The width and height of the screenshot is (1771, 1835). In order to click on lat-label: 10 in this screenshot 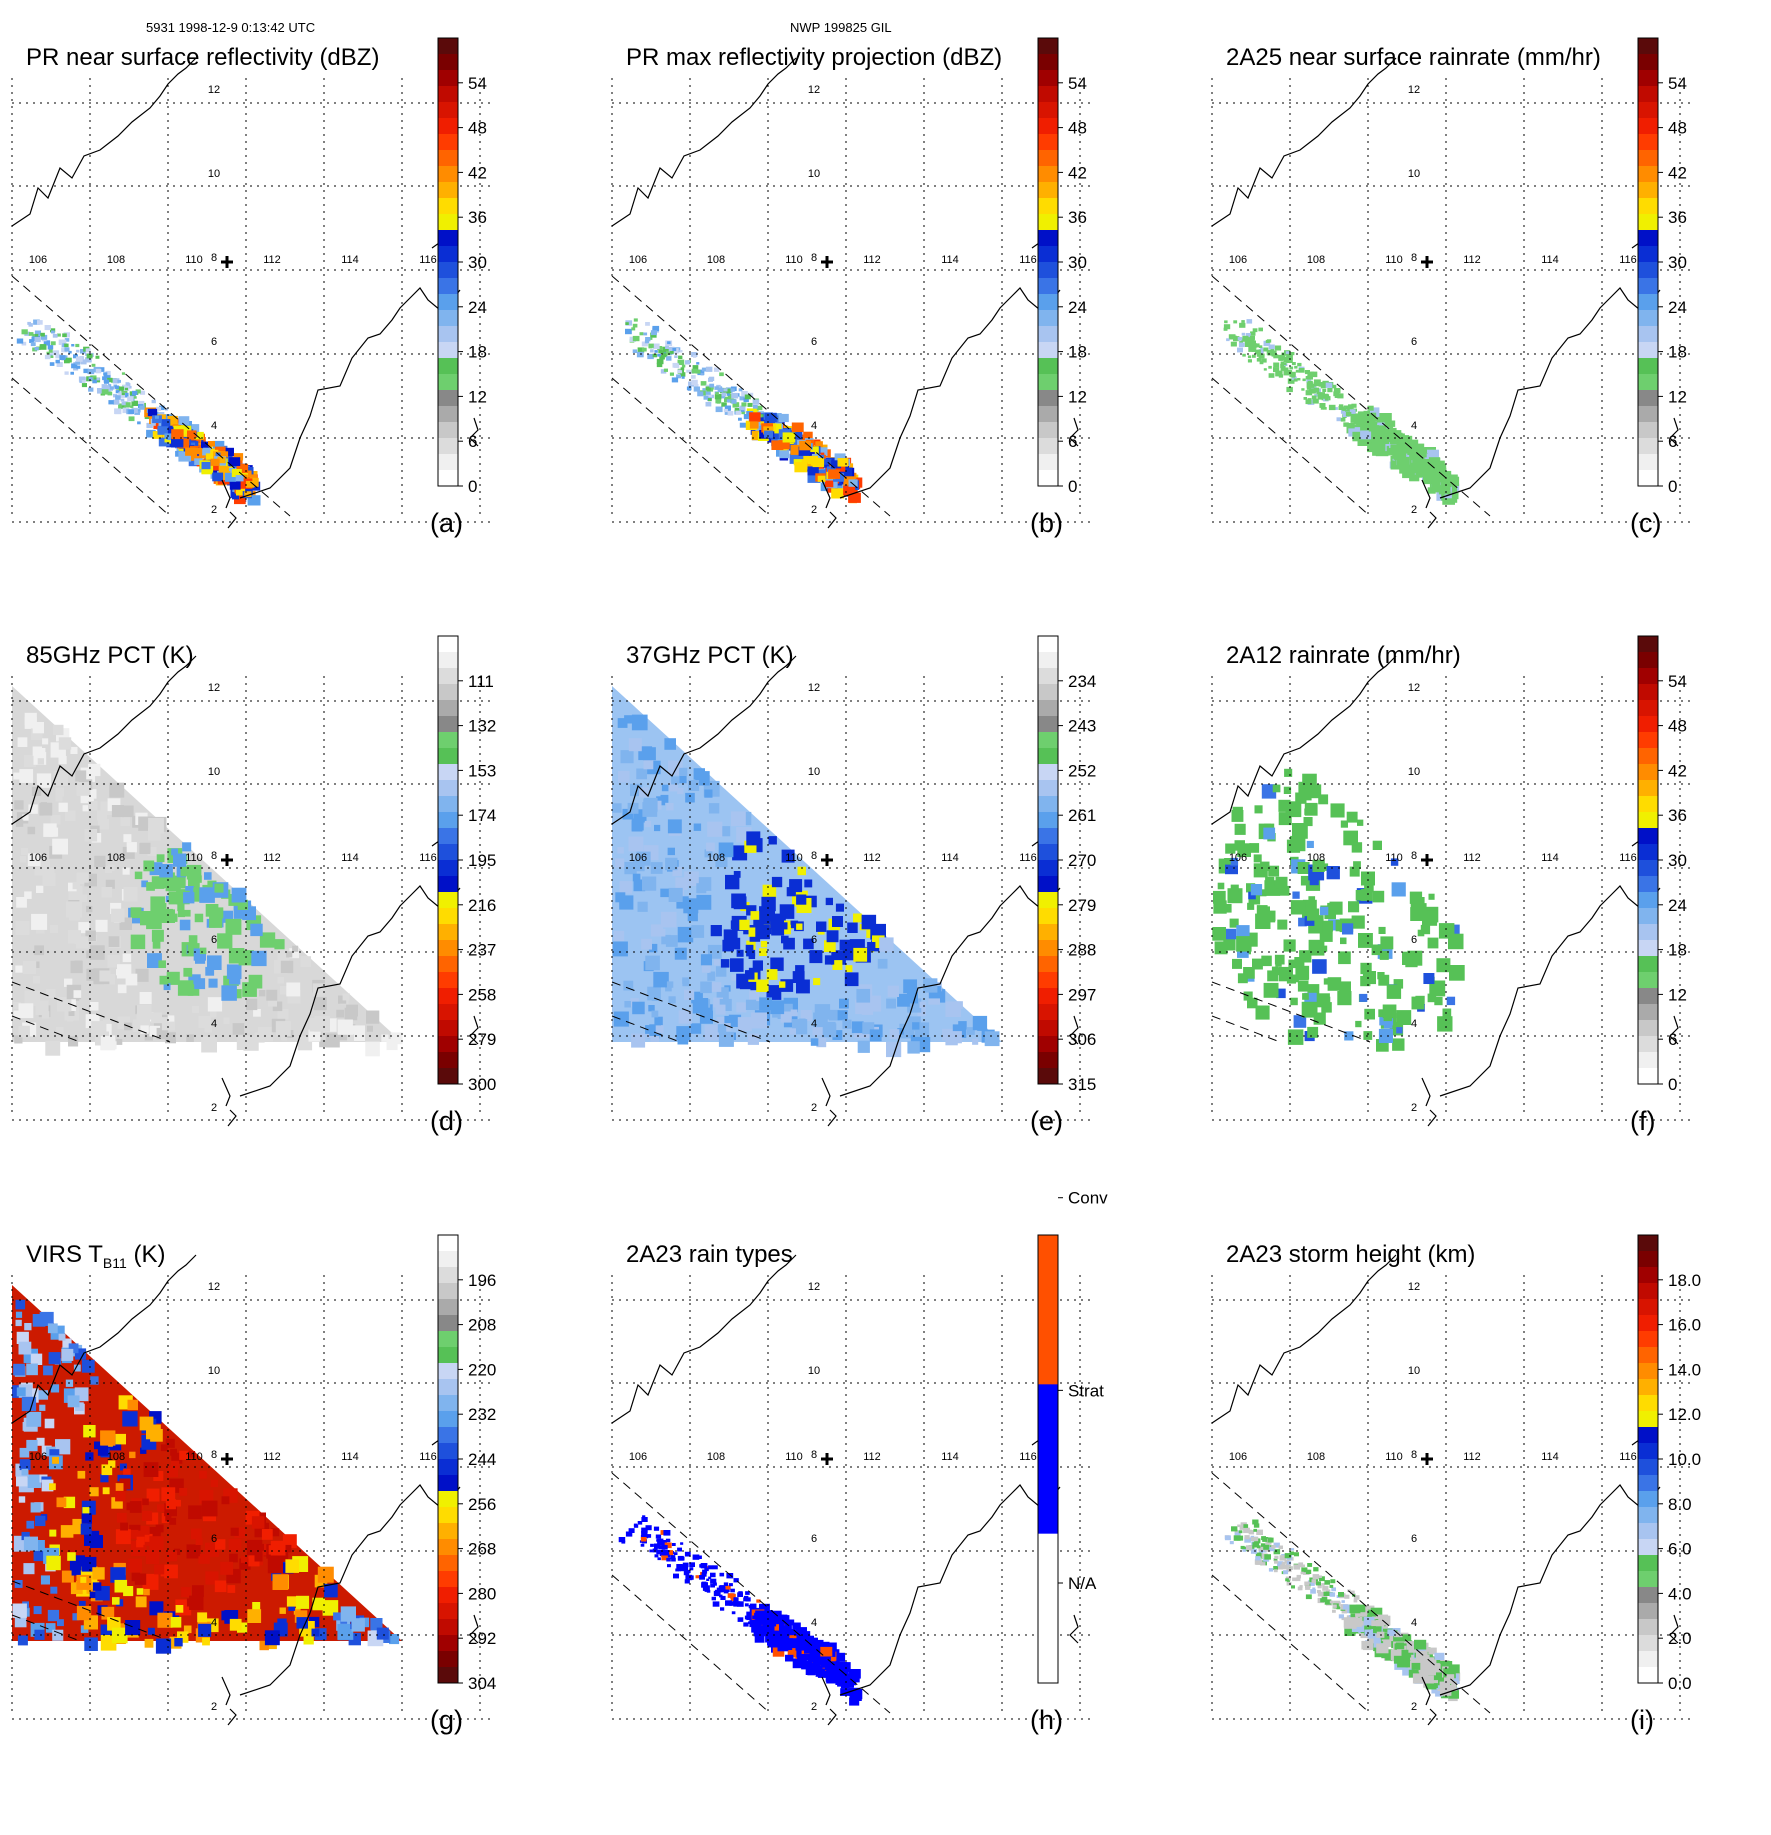, I will do `click(1414, 772)`.